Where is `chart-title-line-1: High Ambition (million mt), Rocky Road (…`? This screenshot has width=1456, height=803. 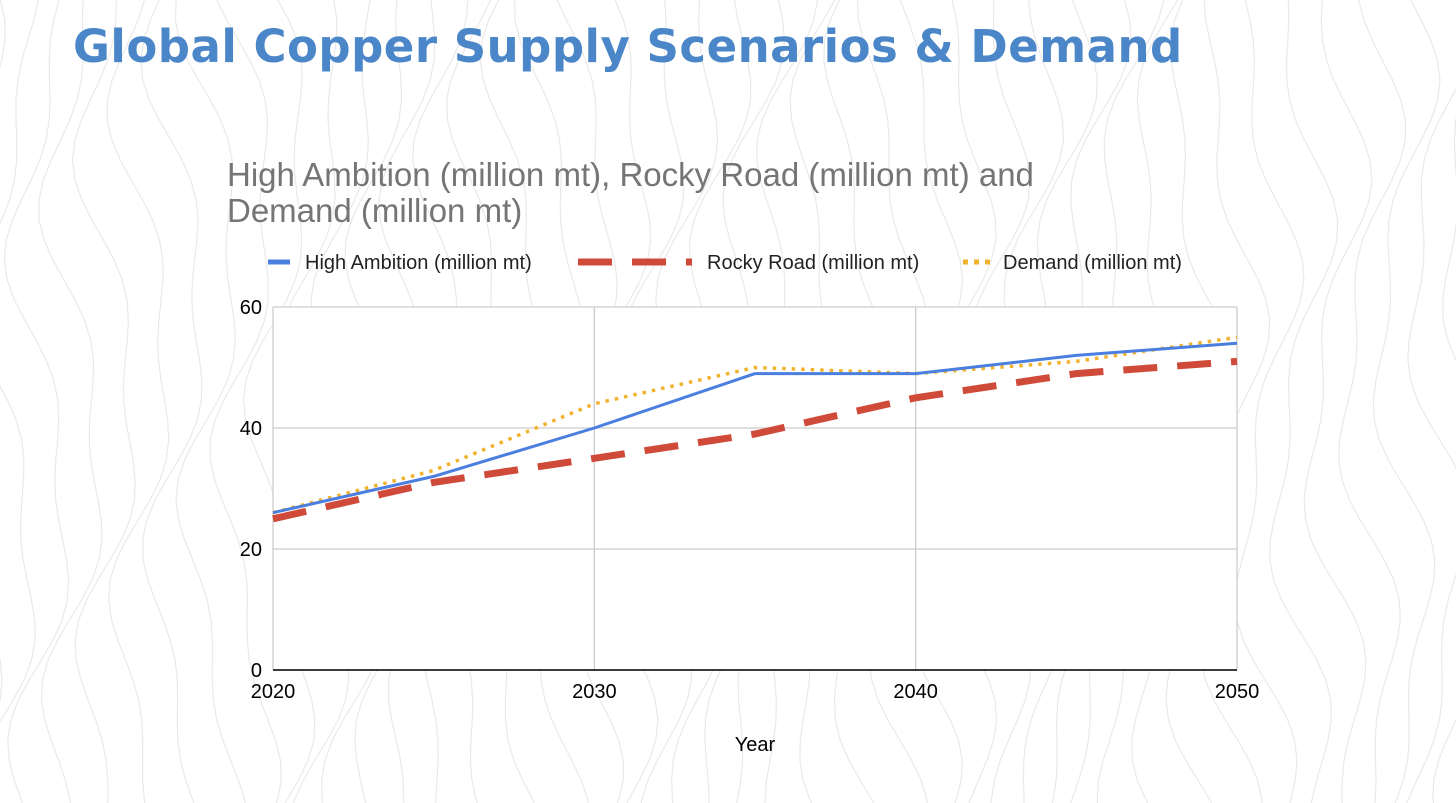
chart-title-line-1: High Ambition (million mt), Rocky Road (… is located at coordinates (630, 174).